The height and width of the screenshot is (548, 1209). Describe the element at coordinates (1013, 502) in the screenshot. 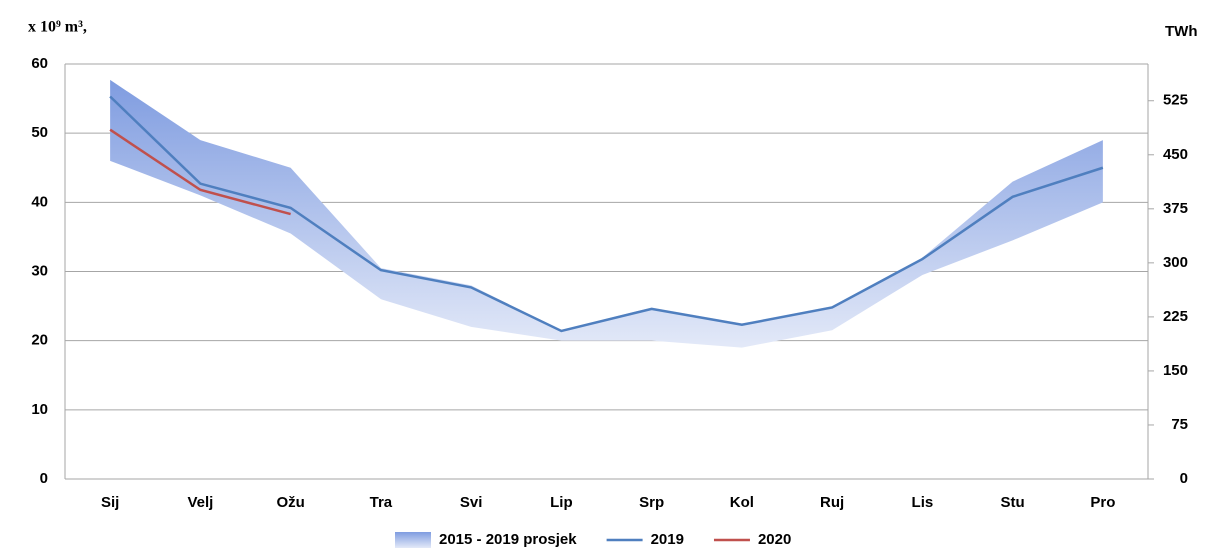

I see `x-tick-label: Stu` at that location.